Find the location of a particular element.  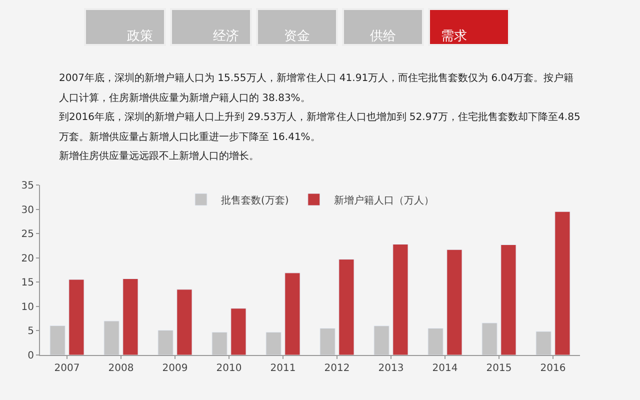

y-tick-label: 35 is located at coordinates (27, 186).